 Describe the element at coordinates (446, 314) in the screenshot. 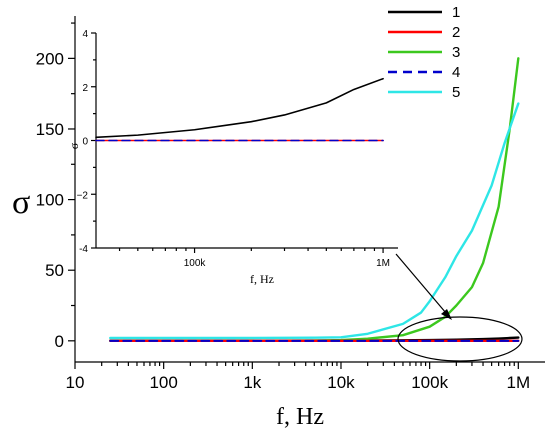

I see `zoom-arrow-head` at that location.